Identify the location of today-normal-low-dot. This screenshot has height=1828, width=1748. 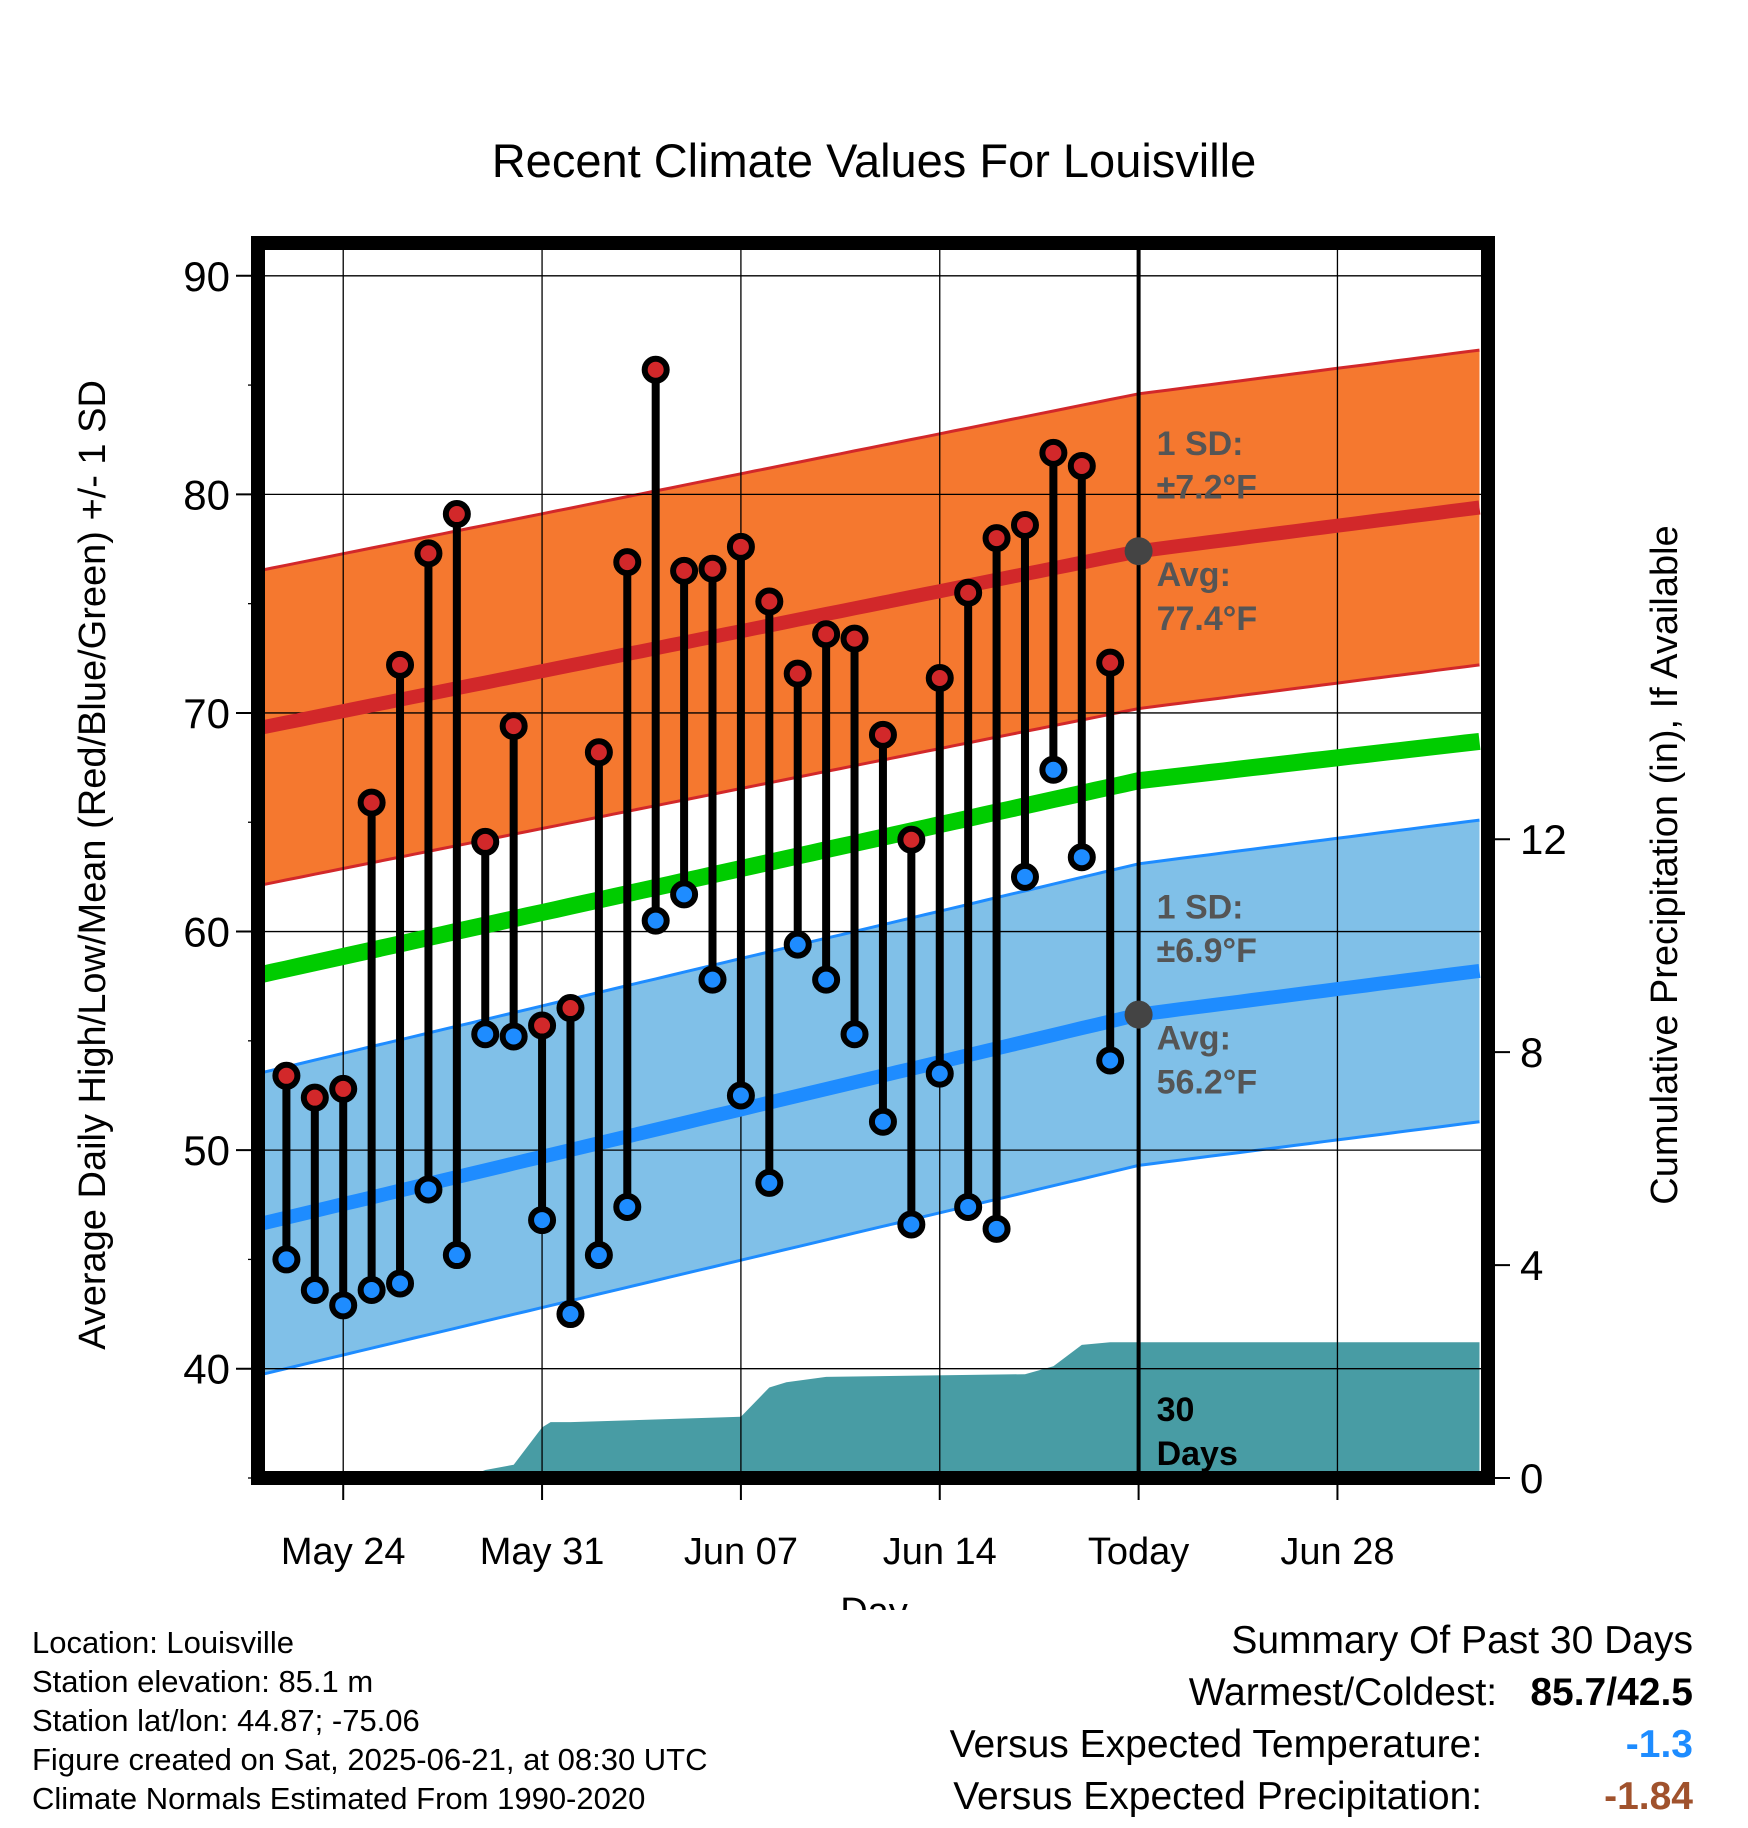
(1138, 1014).